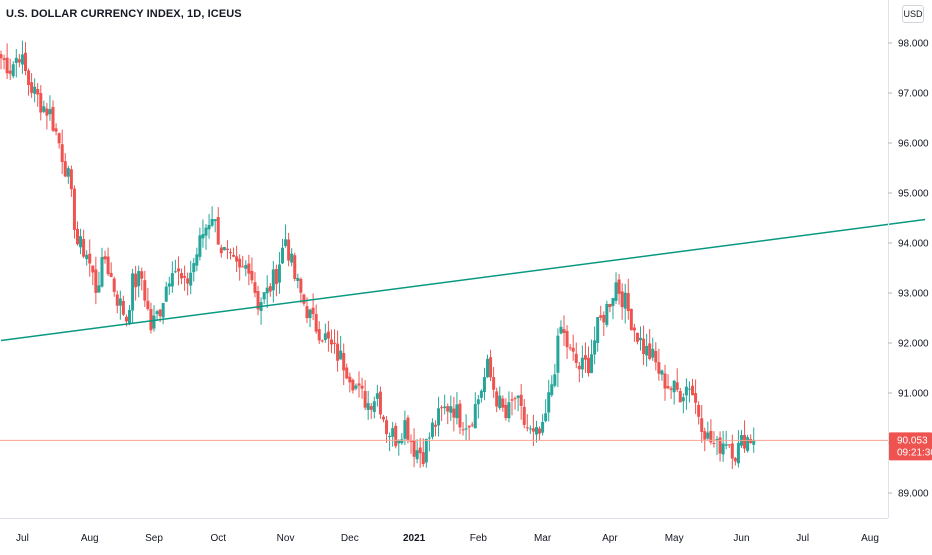 The height and width of the screenshot is (555, 932). Describe the element at coordinates (913, 14) in the screenshot. I see `currency-button: USD` at that location.